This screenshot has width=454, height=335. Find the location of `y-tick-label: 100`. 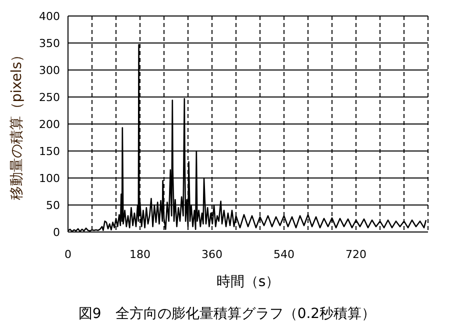

y-tick-label: 100 is located at coordinates (49, 178).